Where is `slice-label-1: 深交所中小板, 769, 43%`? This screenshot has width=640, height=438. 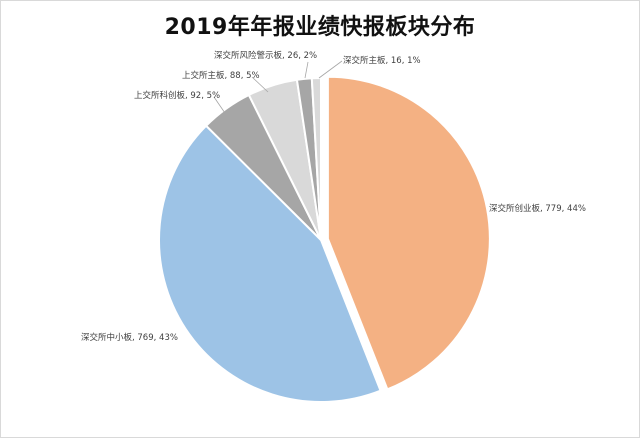
slice-label-1: 深交所中小板, 769, 43% is located at coordinates (129, 337).